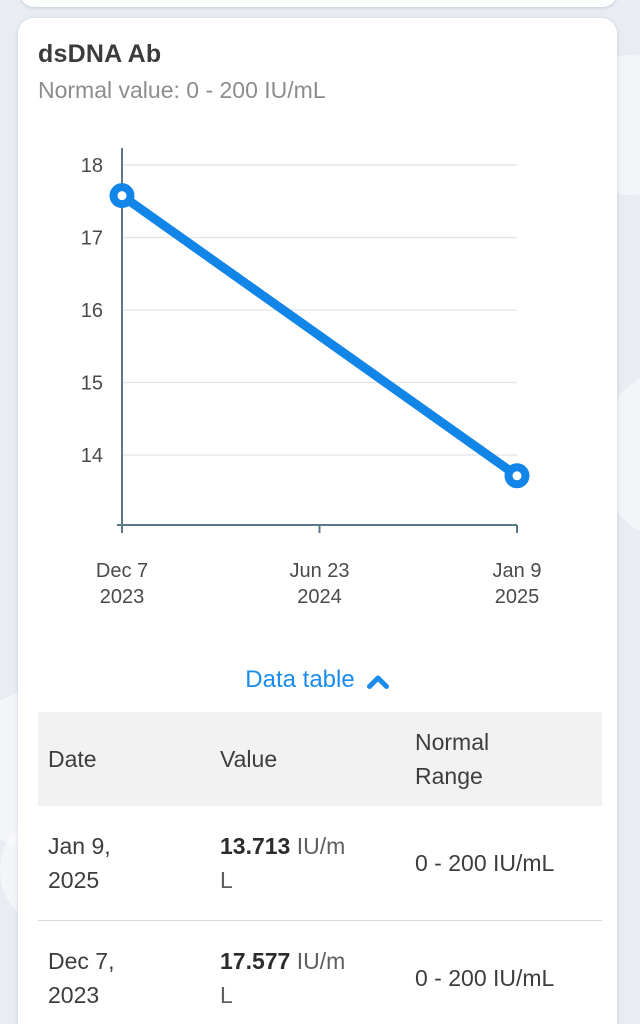  Describe the element at coordinates (182, 90) in the screenshot. I see `normal-value-subtitle: Normal value: 0 - 200 IU/mL` at that location.